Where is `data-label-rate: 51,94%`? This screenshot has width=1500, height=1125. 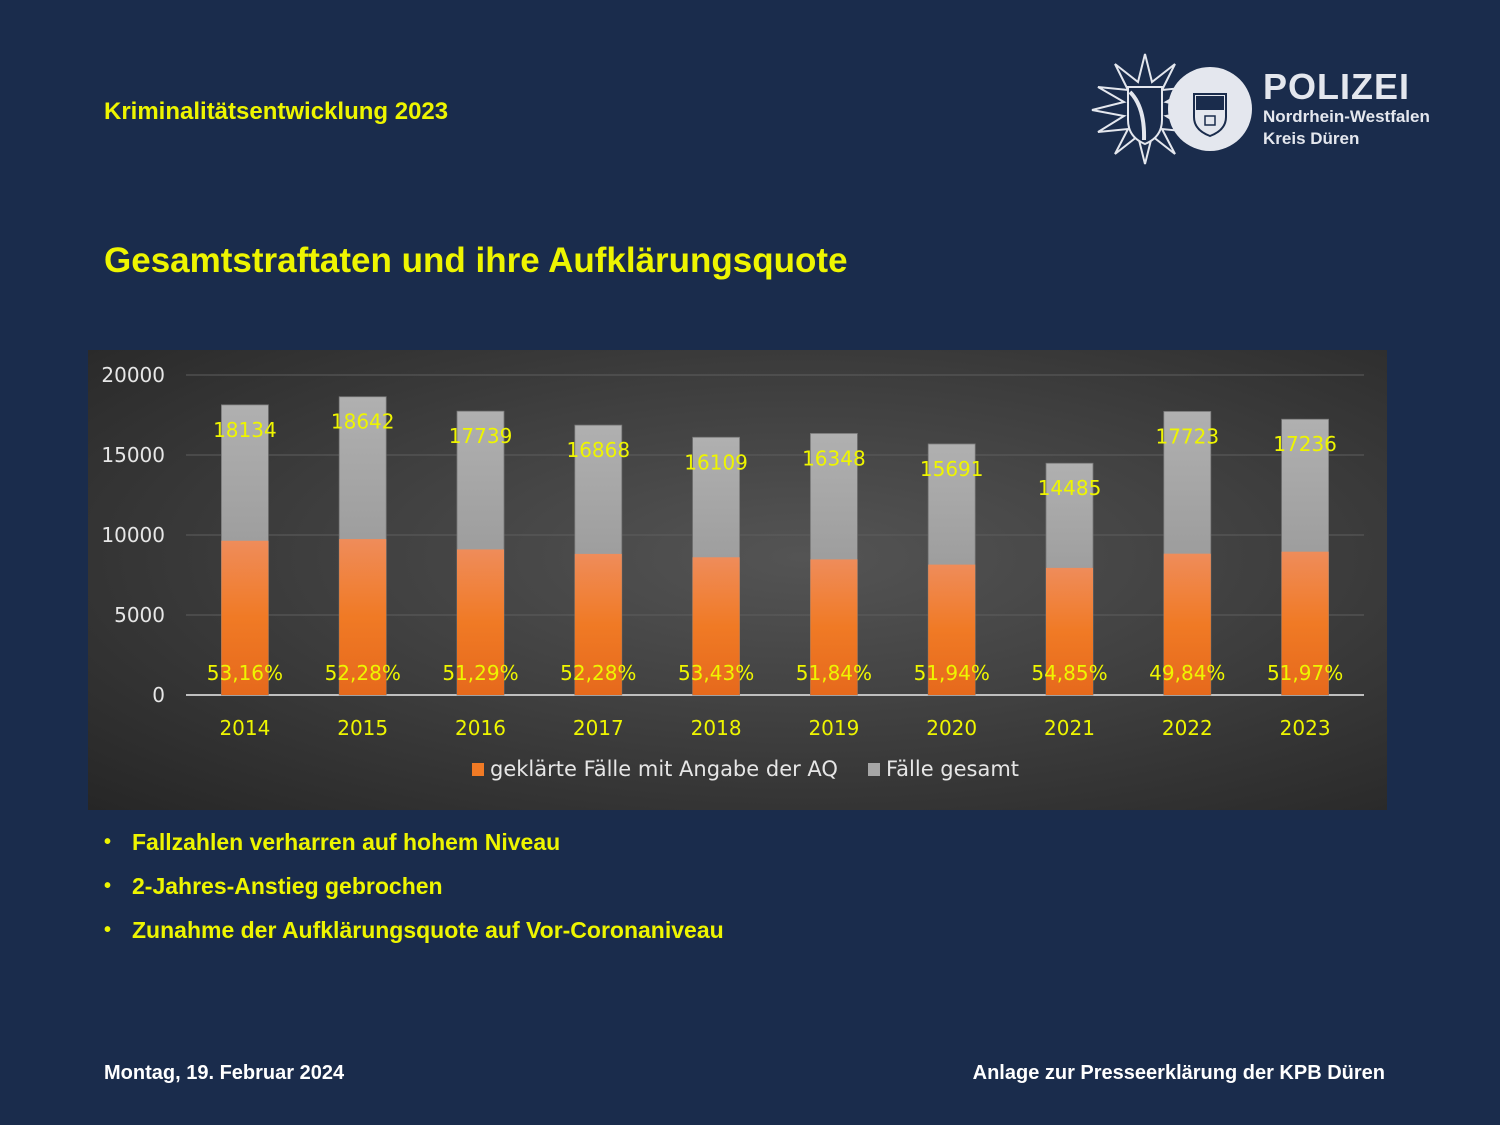 data-label-rate: 51,94% is located at coordinates (952, 673).